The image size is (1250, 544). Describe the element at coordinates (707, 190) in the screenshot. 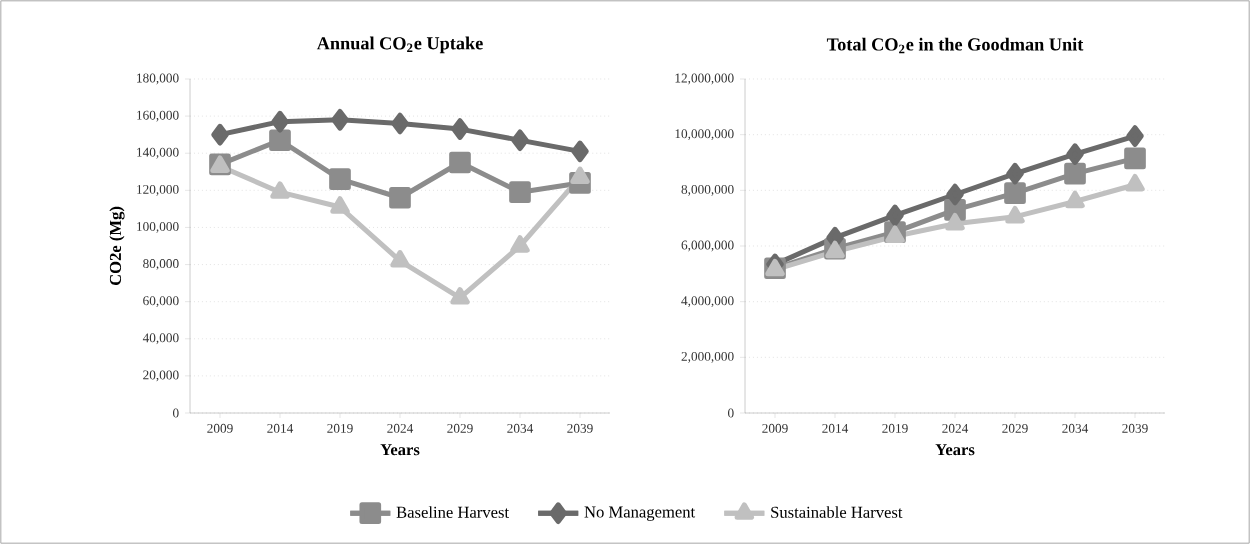

I see `y-tick-label: 8,000,000` at that location.